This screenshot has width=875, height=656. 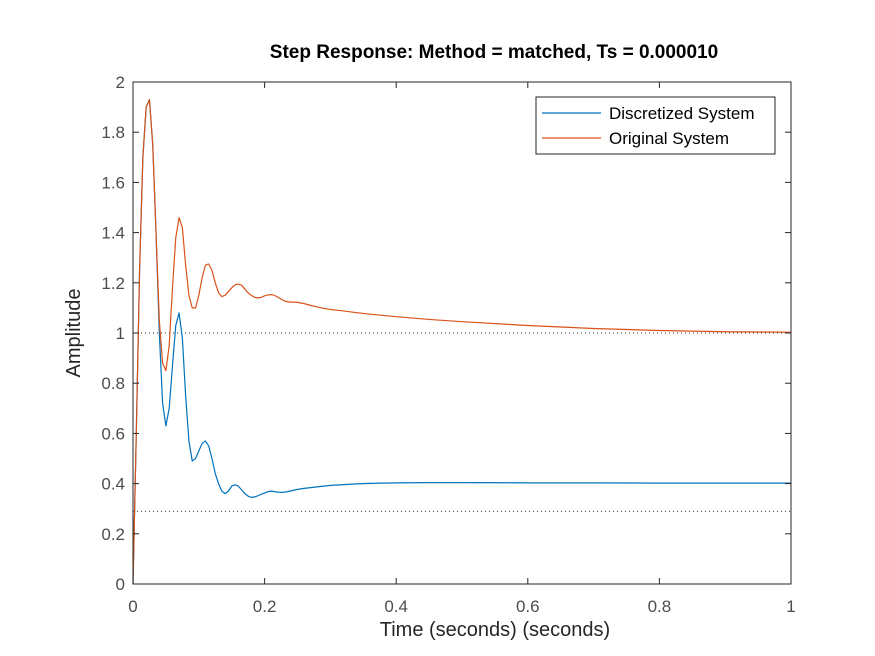 What do you see at coordinates (660, 606) in the screenshot?
I see `x-tick-label: 0.8` at bounding box center [660, 606].